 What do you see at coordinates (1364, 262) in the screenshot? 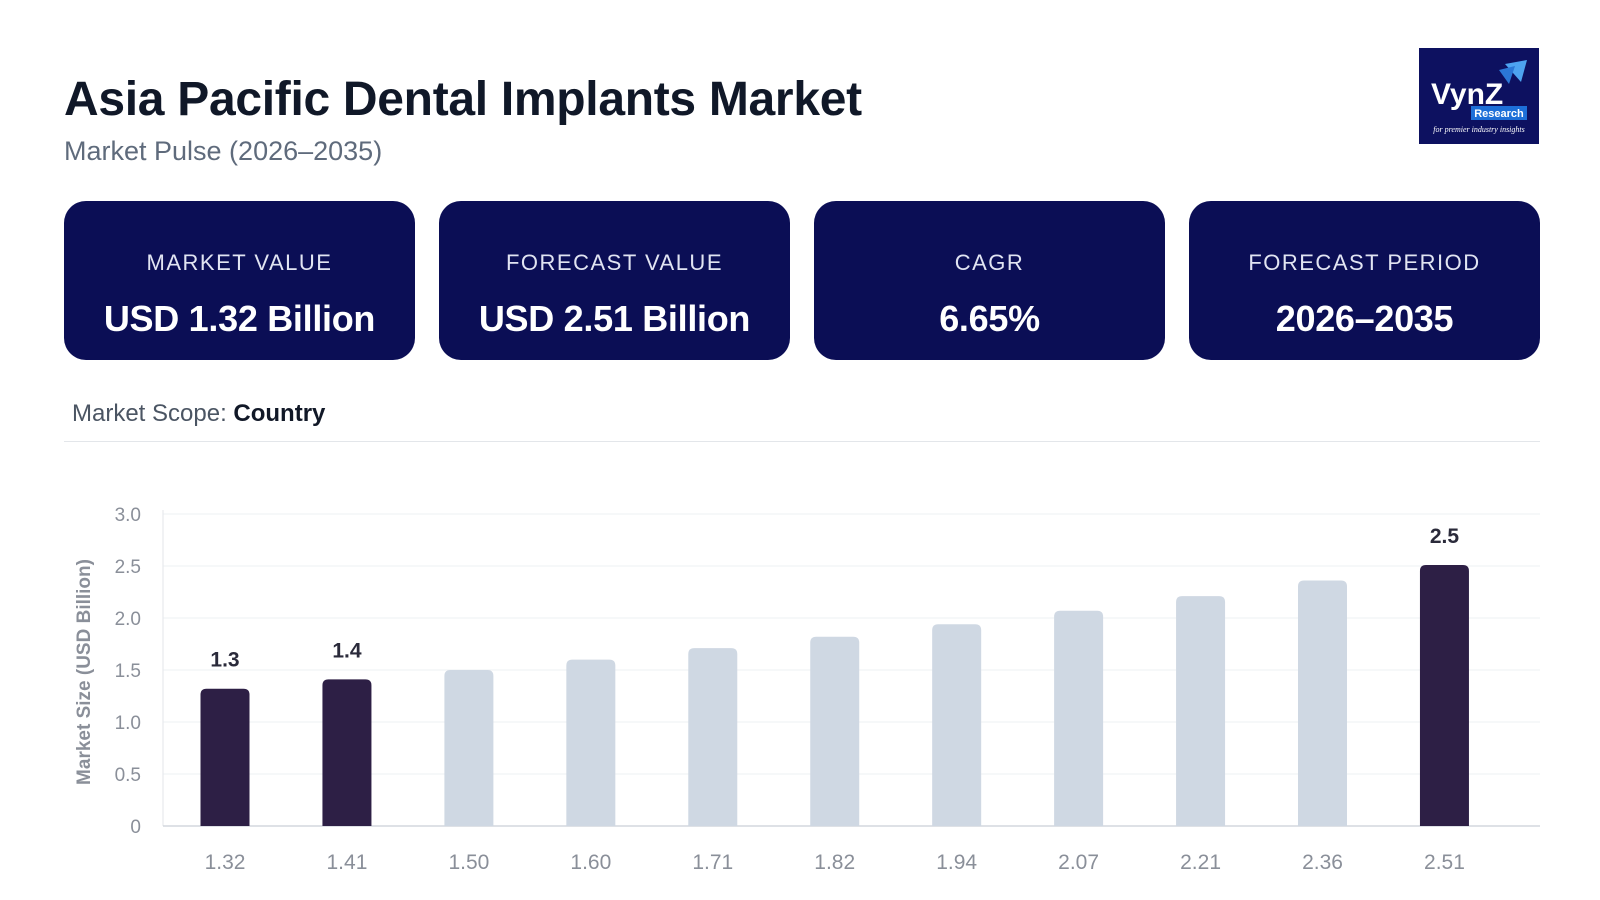
I see `card-label: FORECAST PERIOD` at bounding box center [1364, 262].